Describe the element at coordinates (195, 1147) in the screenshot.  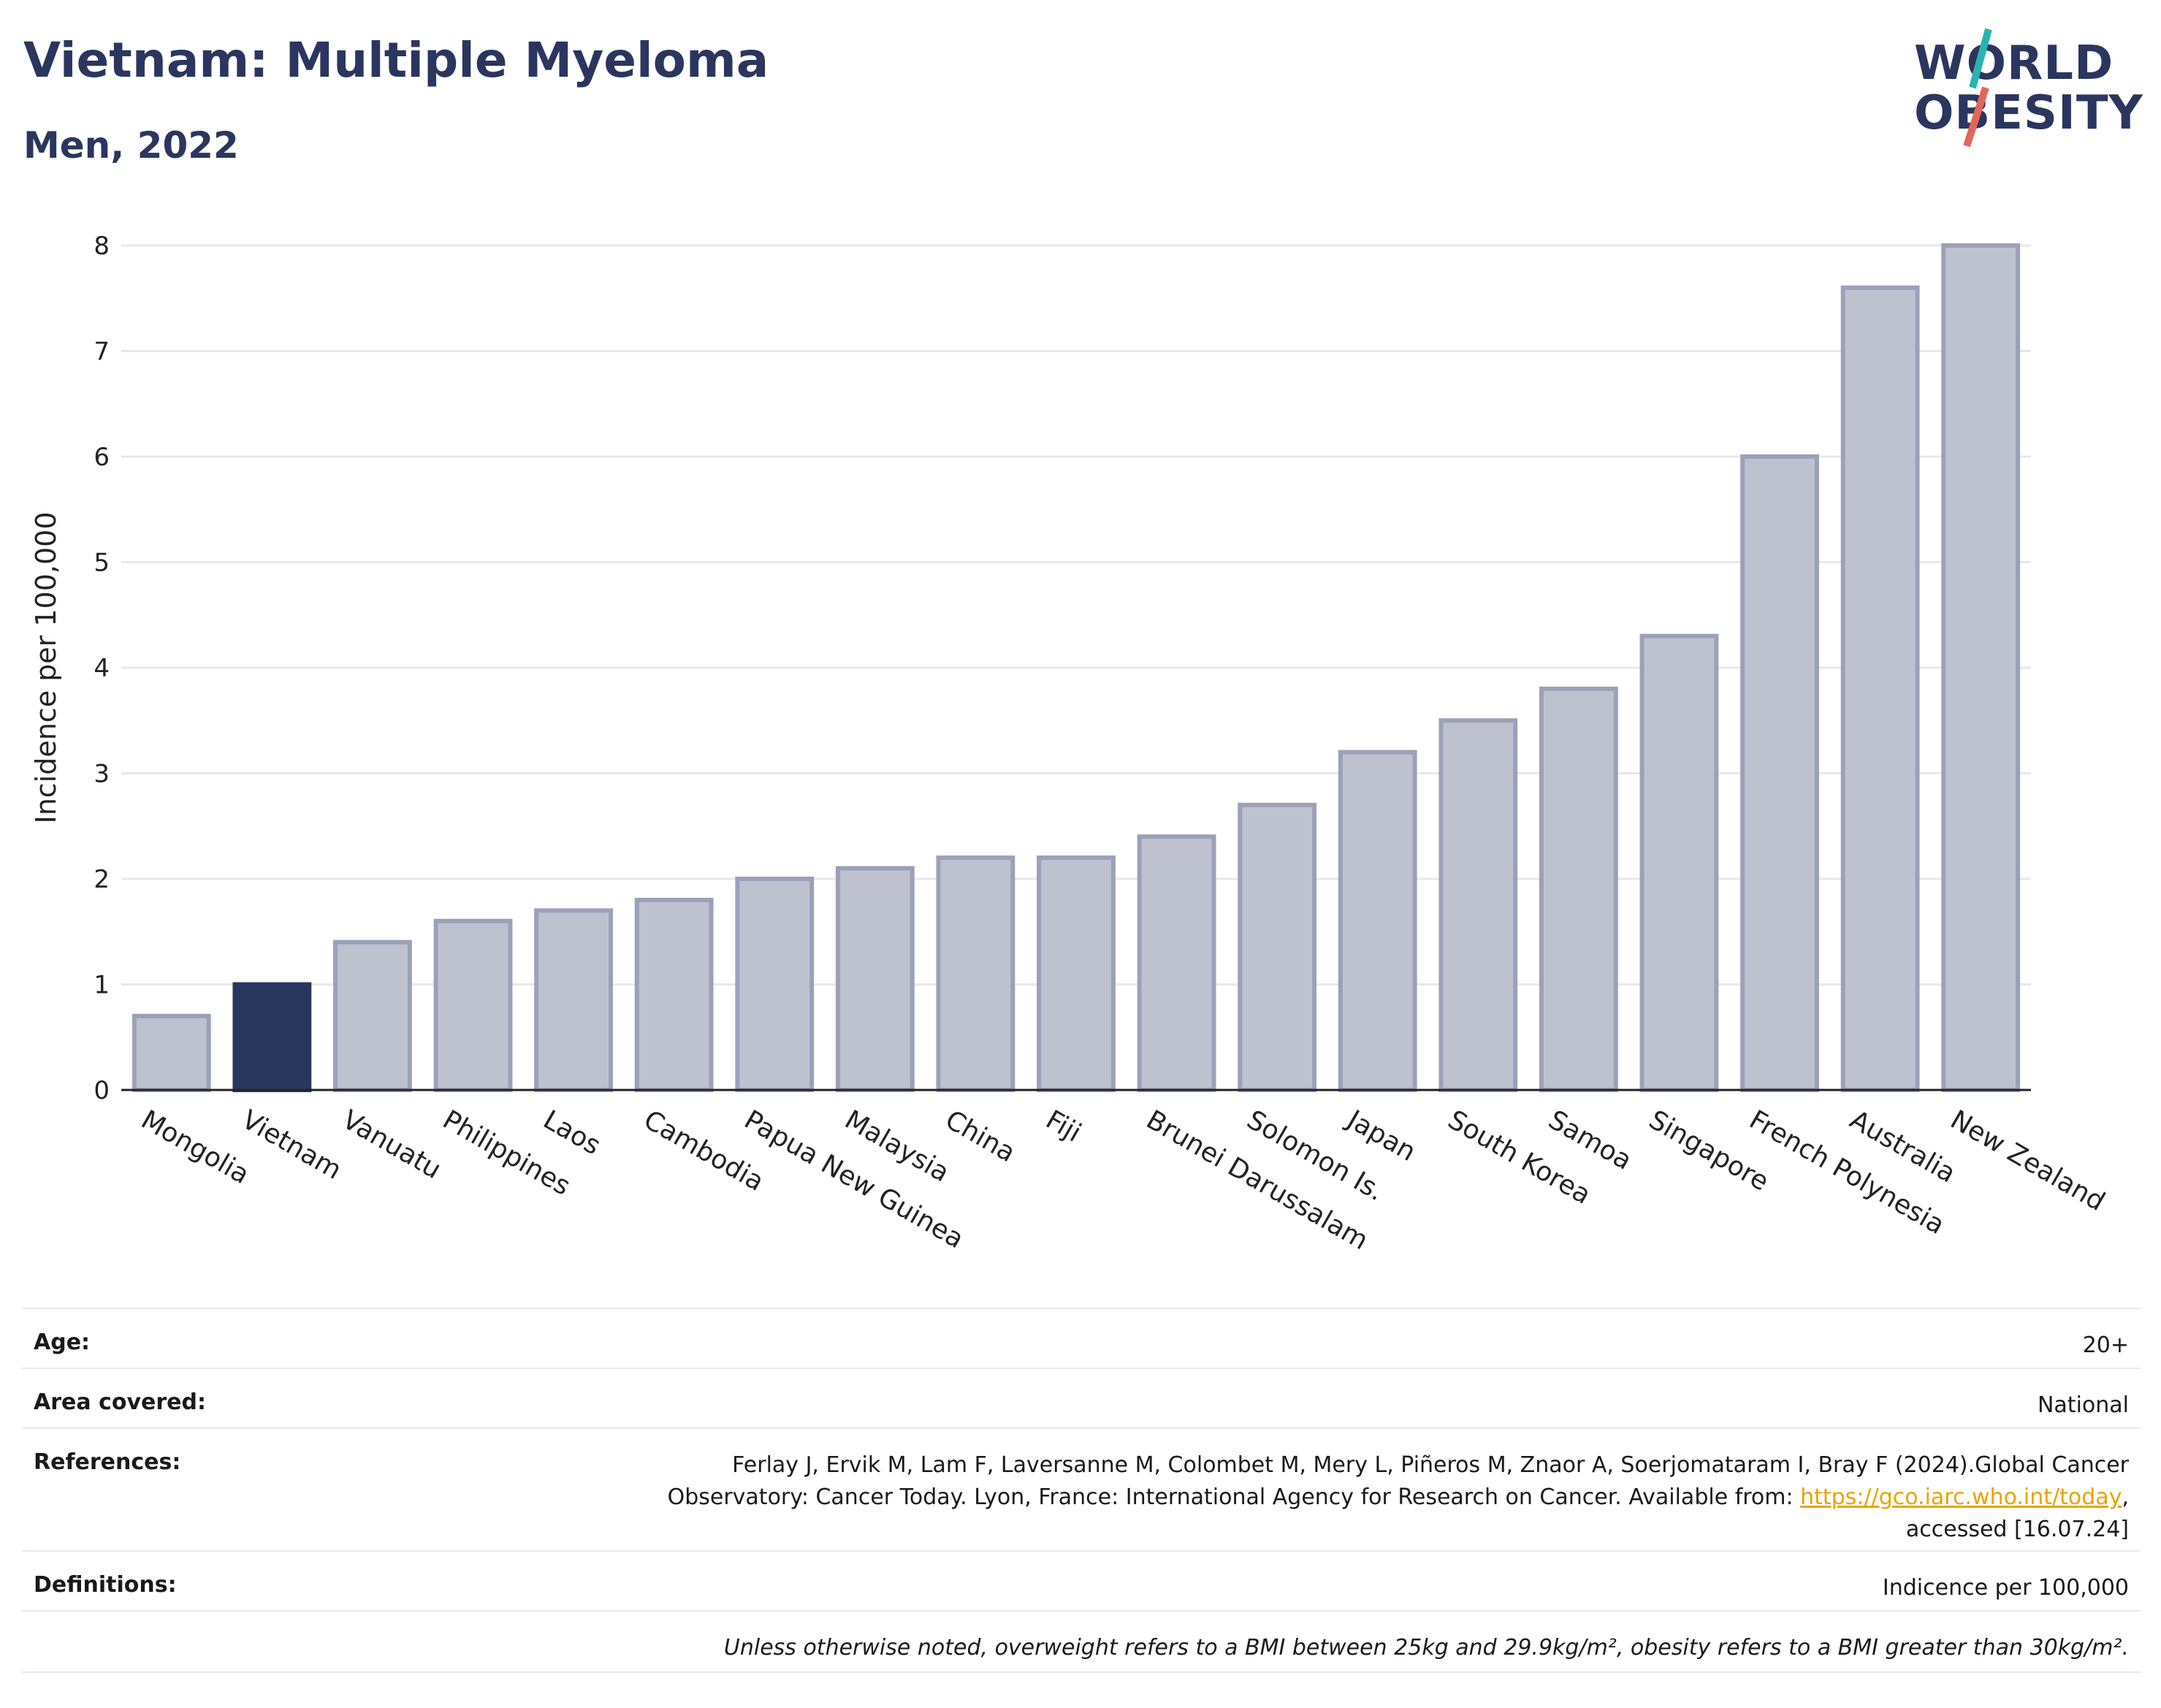
I see `x-tick-label: Mongolia` at that location.